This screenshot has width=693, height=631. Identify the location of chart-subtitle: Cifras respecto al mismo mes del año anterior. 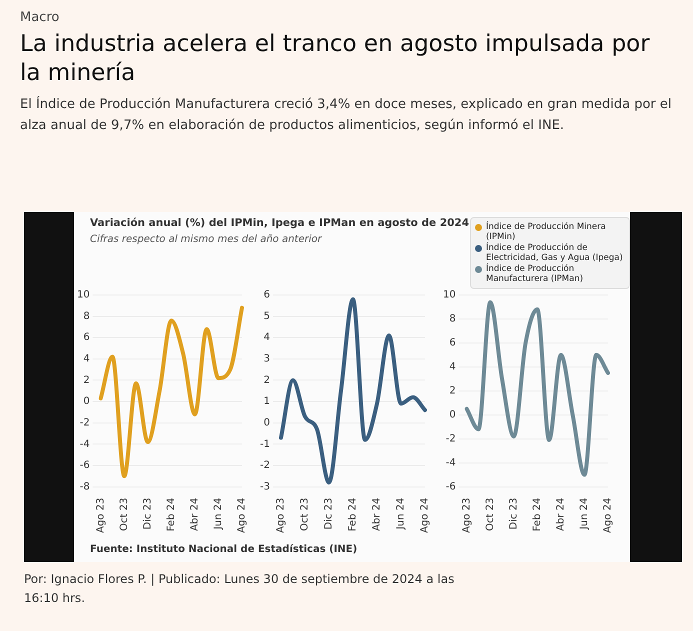
(206, 239).